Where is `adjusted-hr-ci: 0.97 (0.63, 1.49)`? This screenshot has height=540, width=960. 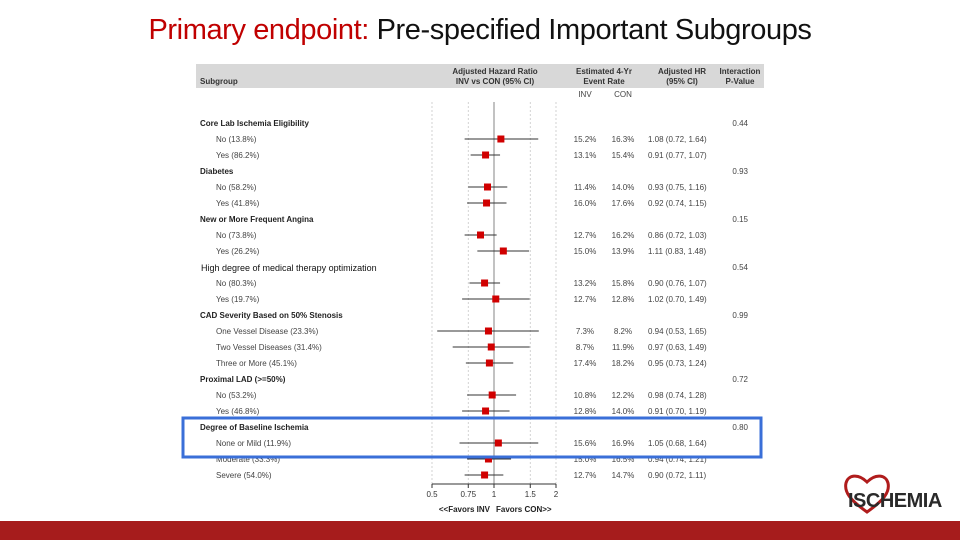 adjusted-hr-ci: 0.97 (0.63, 1.49) is located at coordinates (677, 347).